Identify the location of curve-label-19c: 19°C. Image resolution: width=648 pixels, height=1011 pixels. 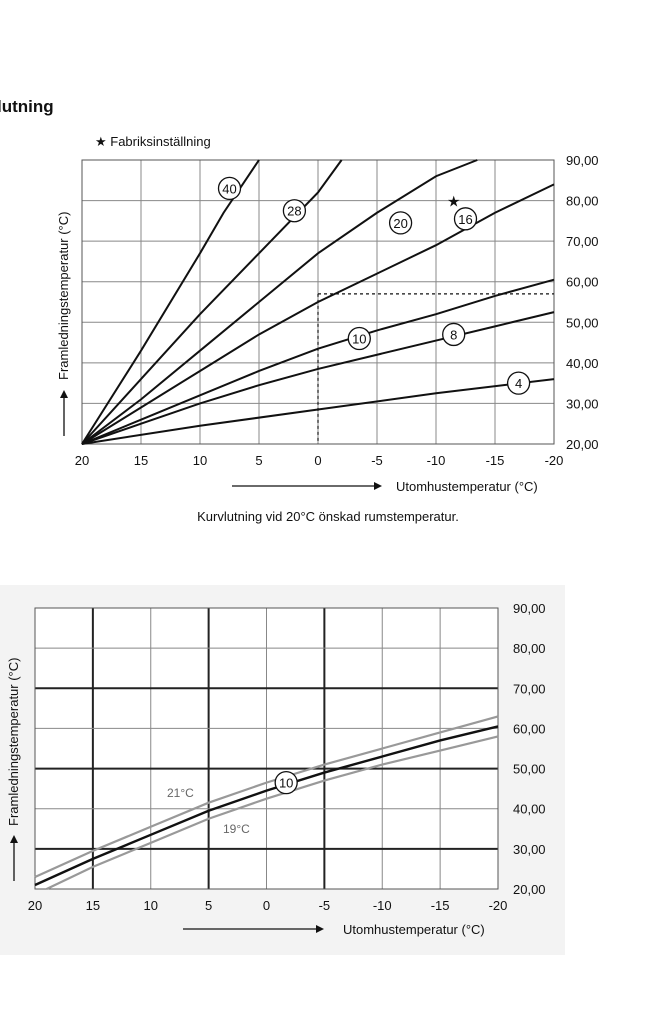
(236, 829).